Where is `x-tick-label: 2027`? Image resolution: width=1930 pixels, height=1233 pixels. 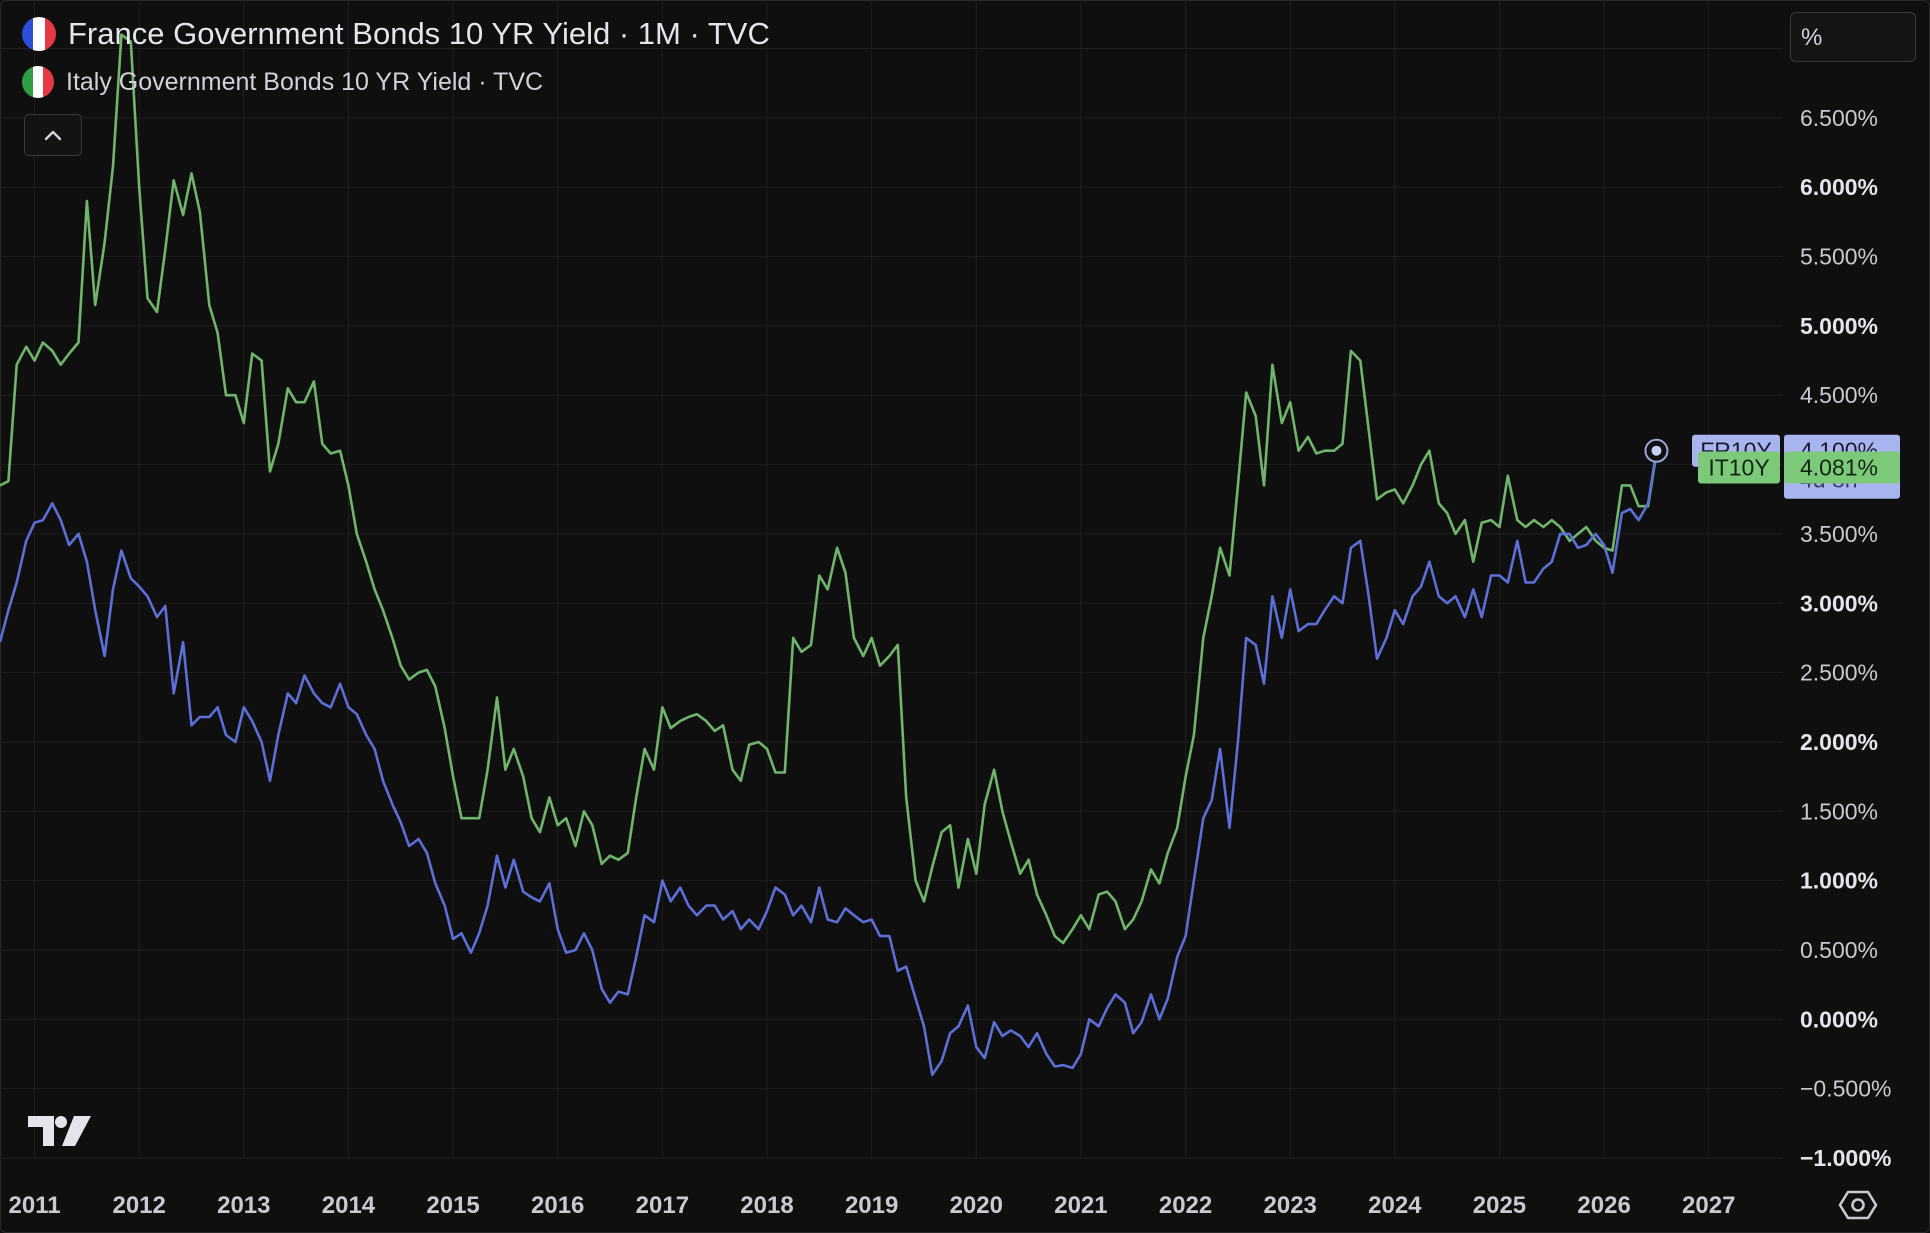
x-tick-label: 2027 is located at coordinates (1708, 1205).